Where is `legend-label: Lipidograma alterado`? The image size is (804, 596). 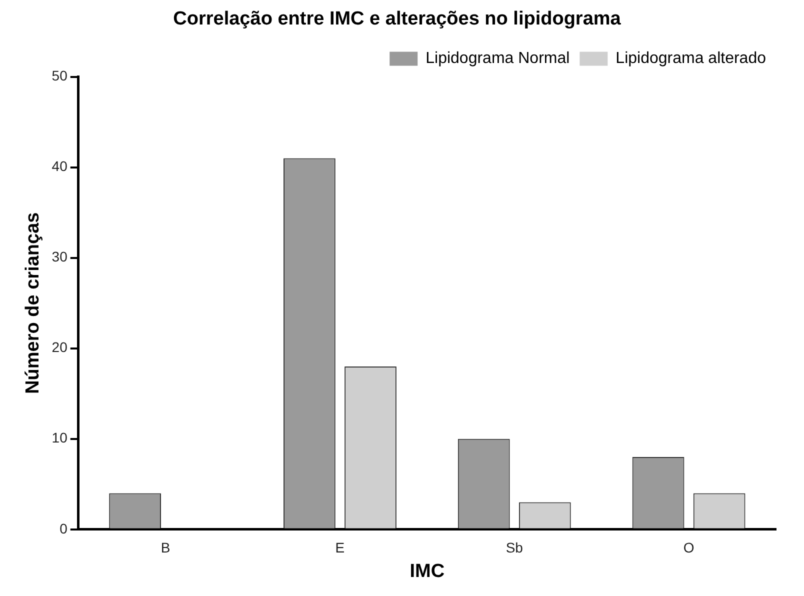 legend-label: Lipidograma alterado is located at coordinates (691, 59).